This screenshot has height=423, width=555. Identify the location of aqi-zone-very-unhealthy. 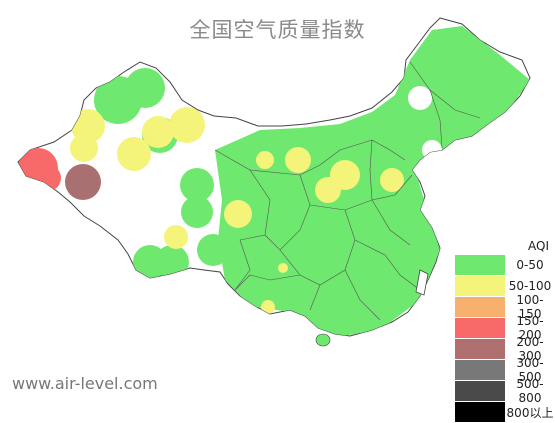
(83, 182).